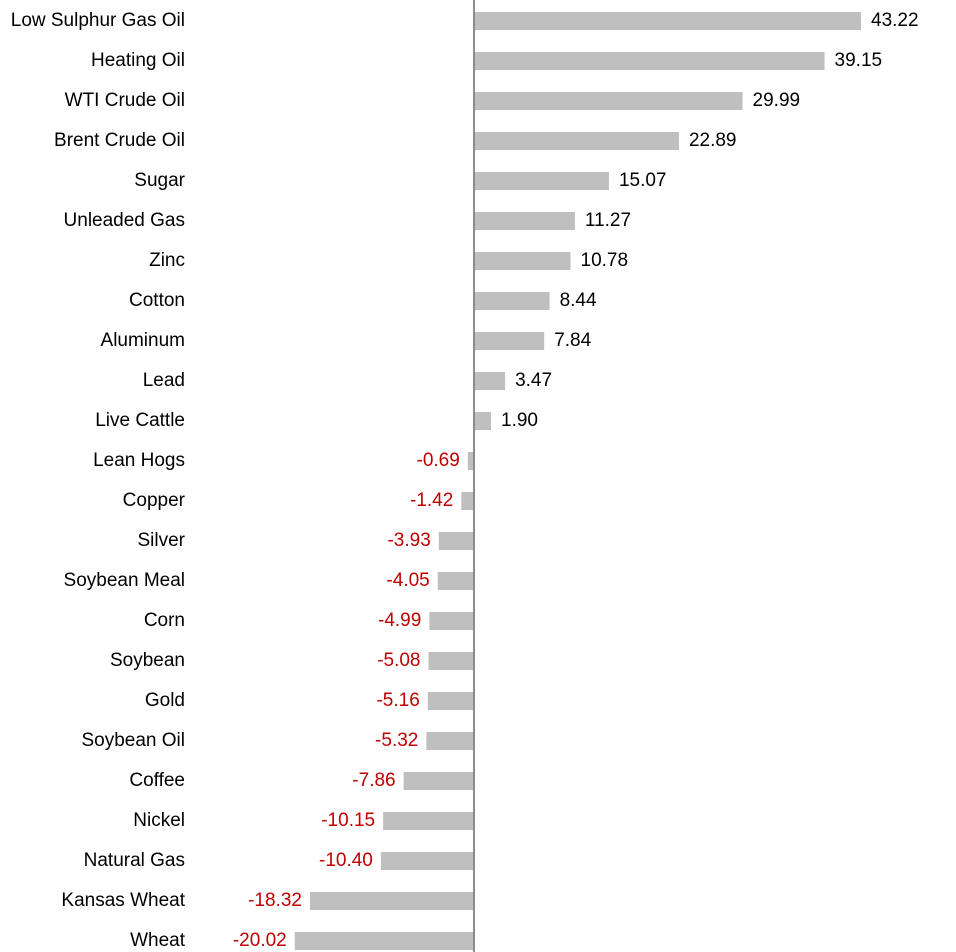 This screenshot has width=956, height=952. What do you see at coordinates (578, 300) in the screenshot?
I see `value-label: 8.44` at bounding box center [578, 300].